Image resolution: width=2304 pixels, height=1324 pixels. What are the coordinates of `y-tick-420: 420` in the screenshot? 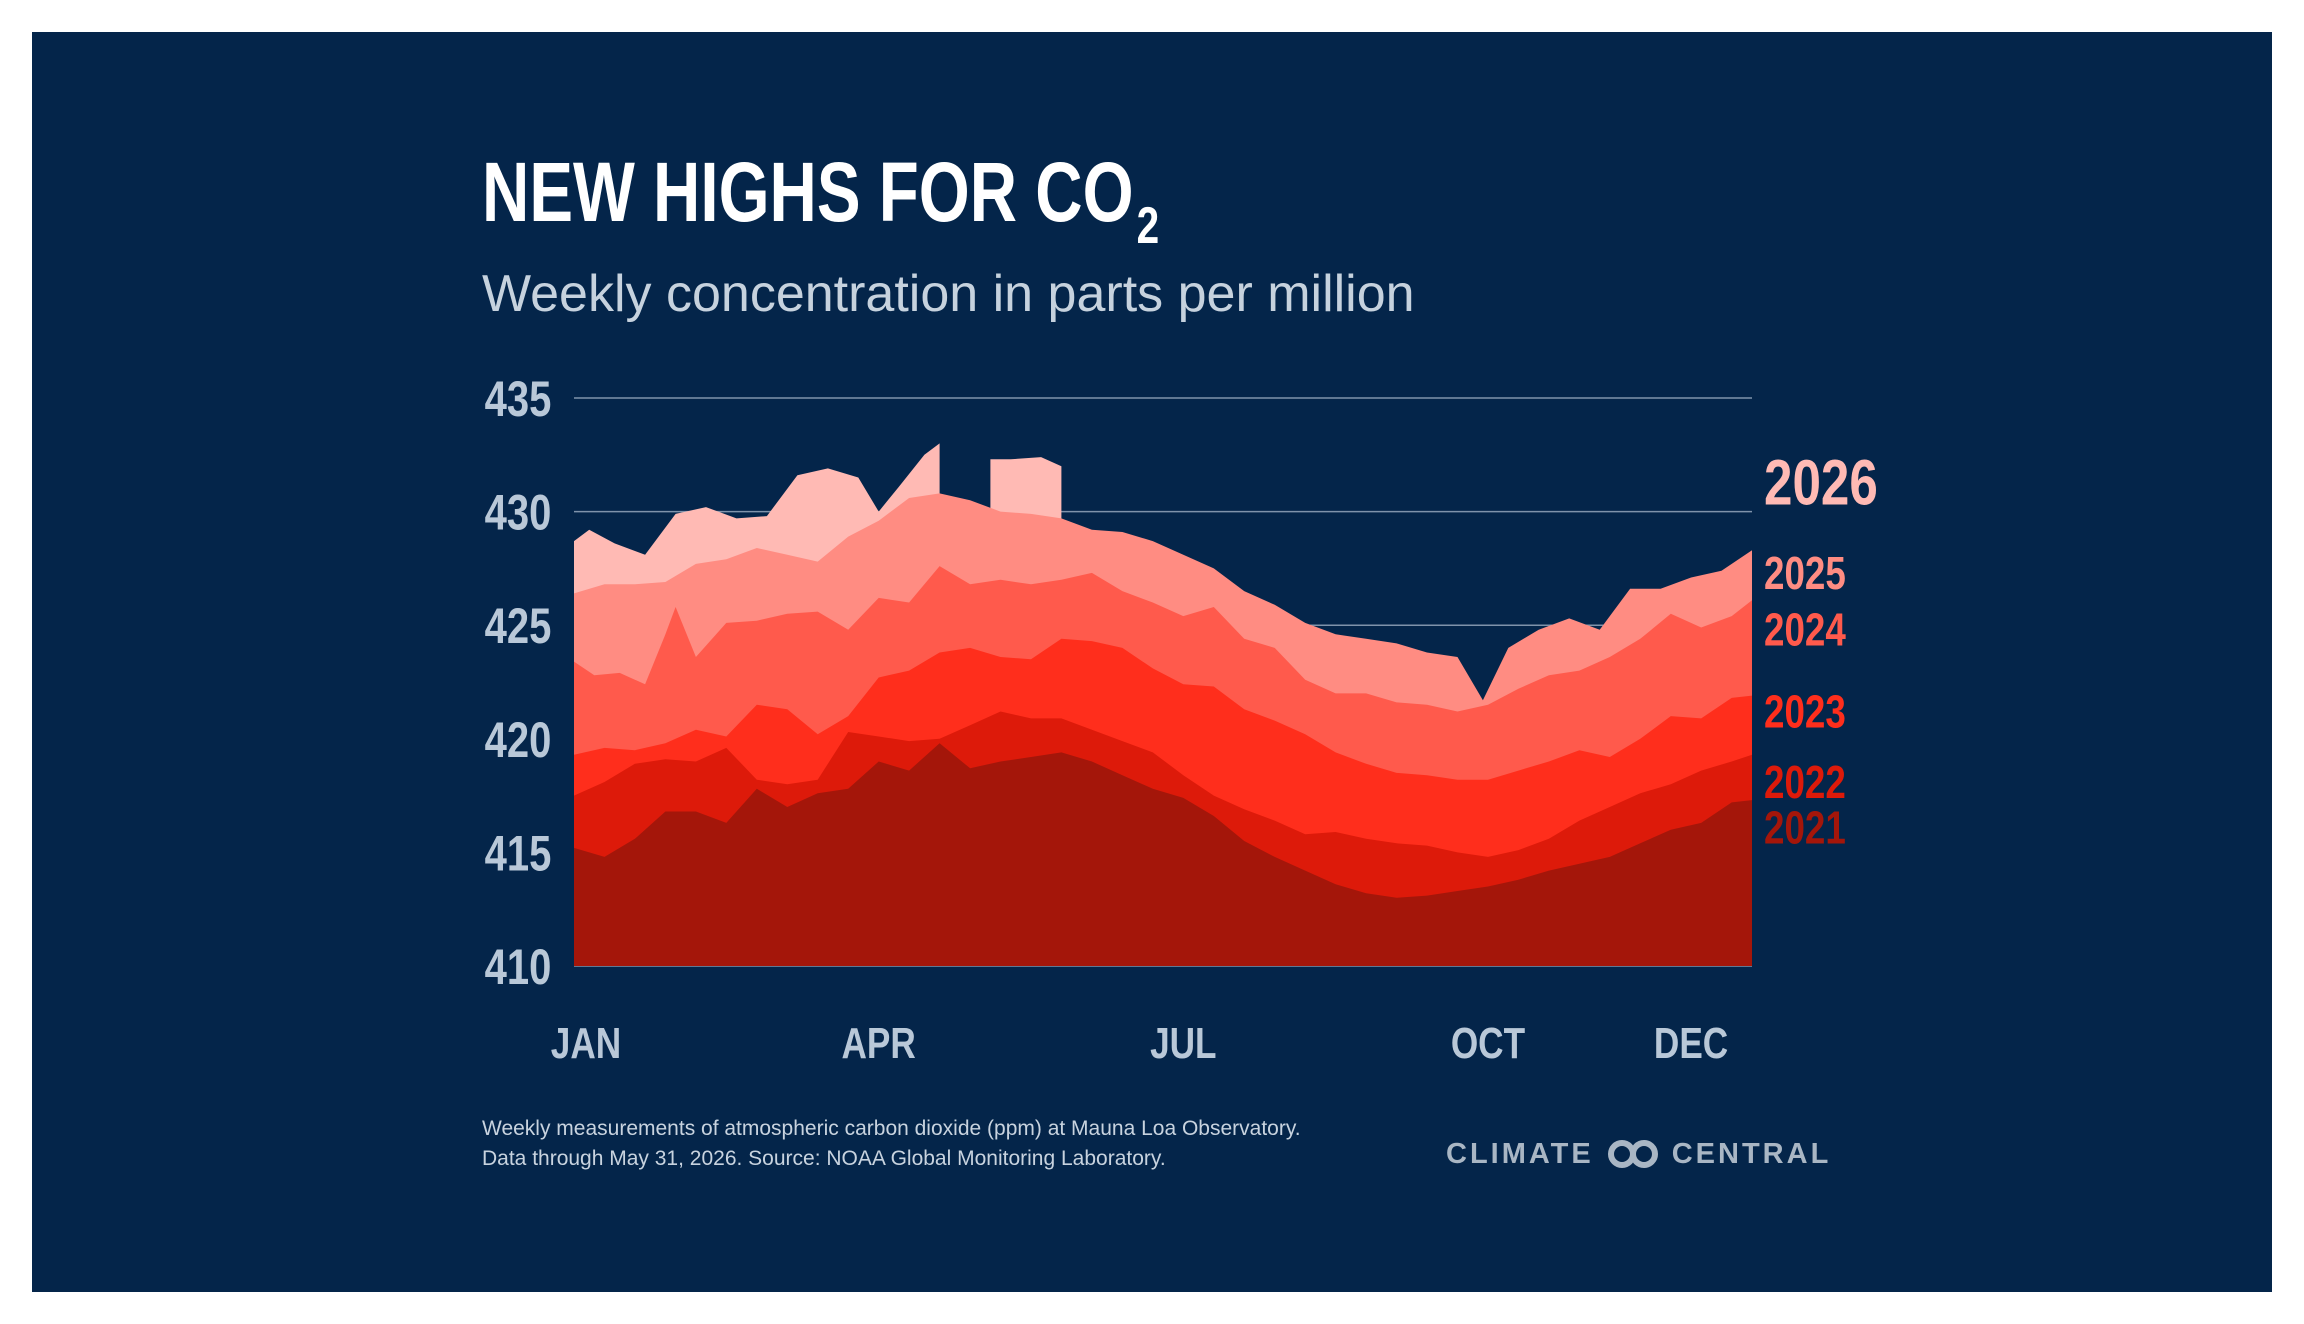 It's located at (518, 740).